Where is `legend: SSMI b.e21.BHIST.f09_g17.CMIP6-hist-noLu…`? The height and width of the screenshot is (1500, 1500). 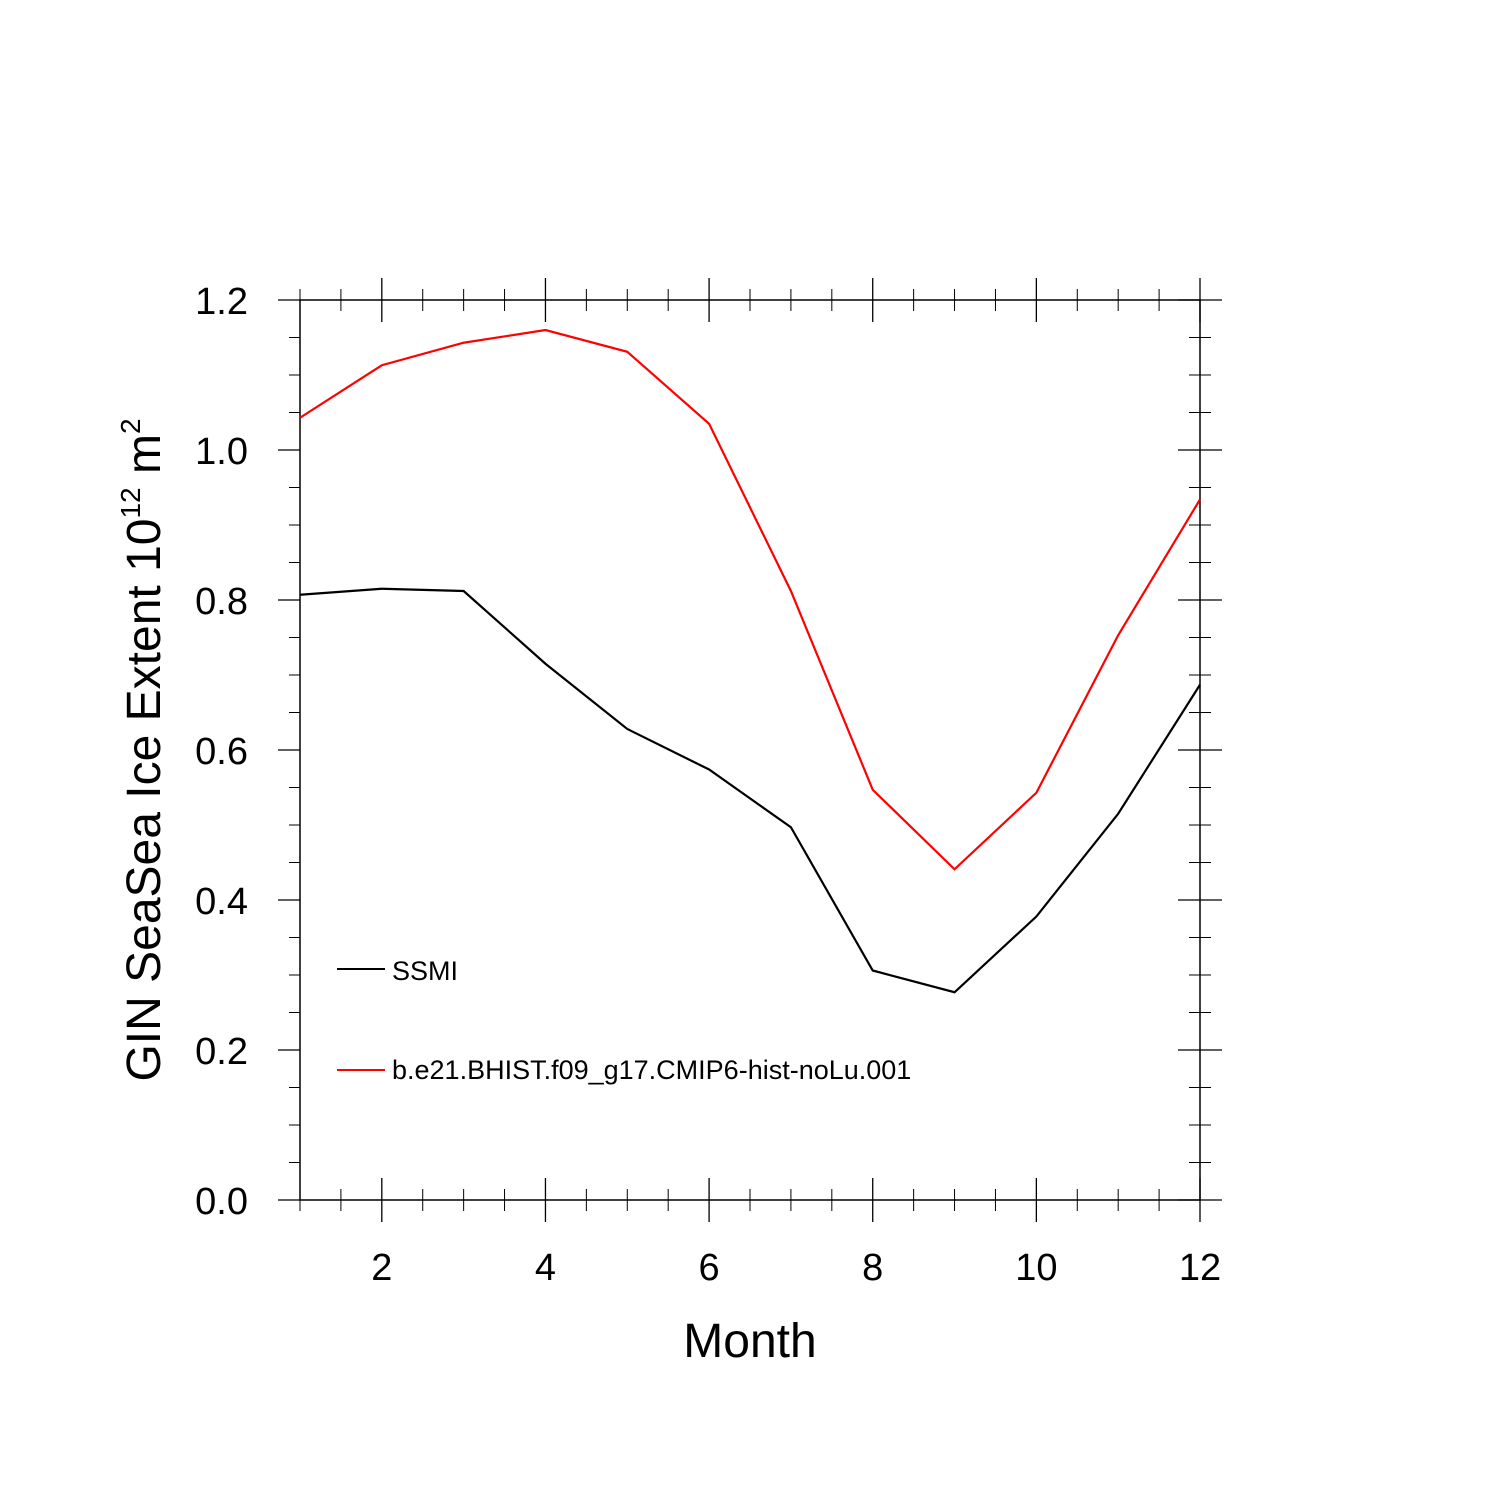
legend: SSMI b.e21.BHIST.f09_g17.CMIP6-hist-noLu… is located at coordinates (624, 1020).